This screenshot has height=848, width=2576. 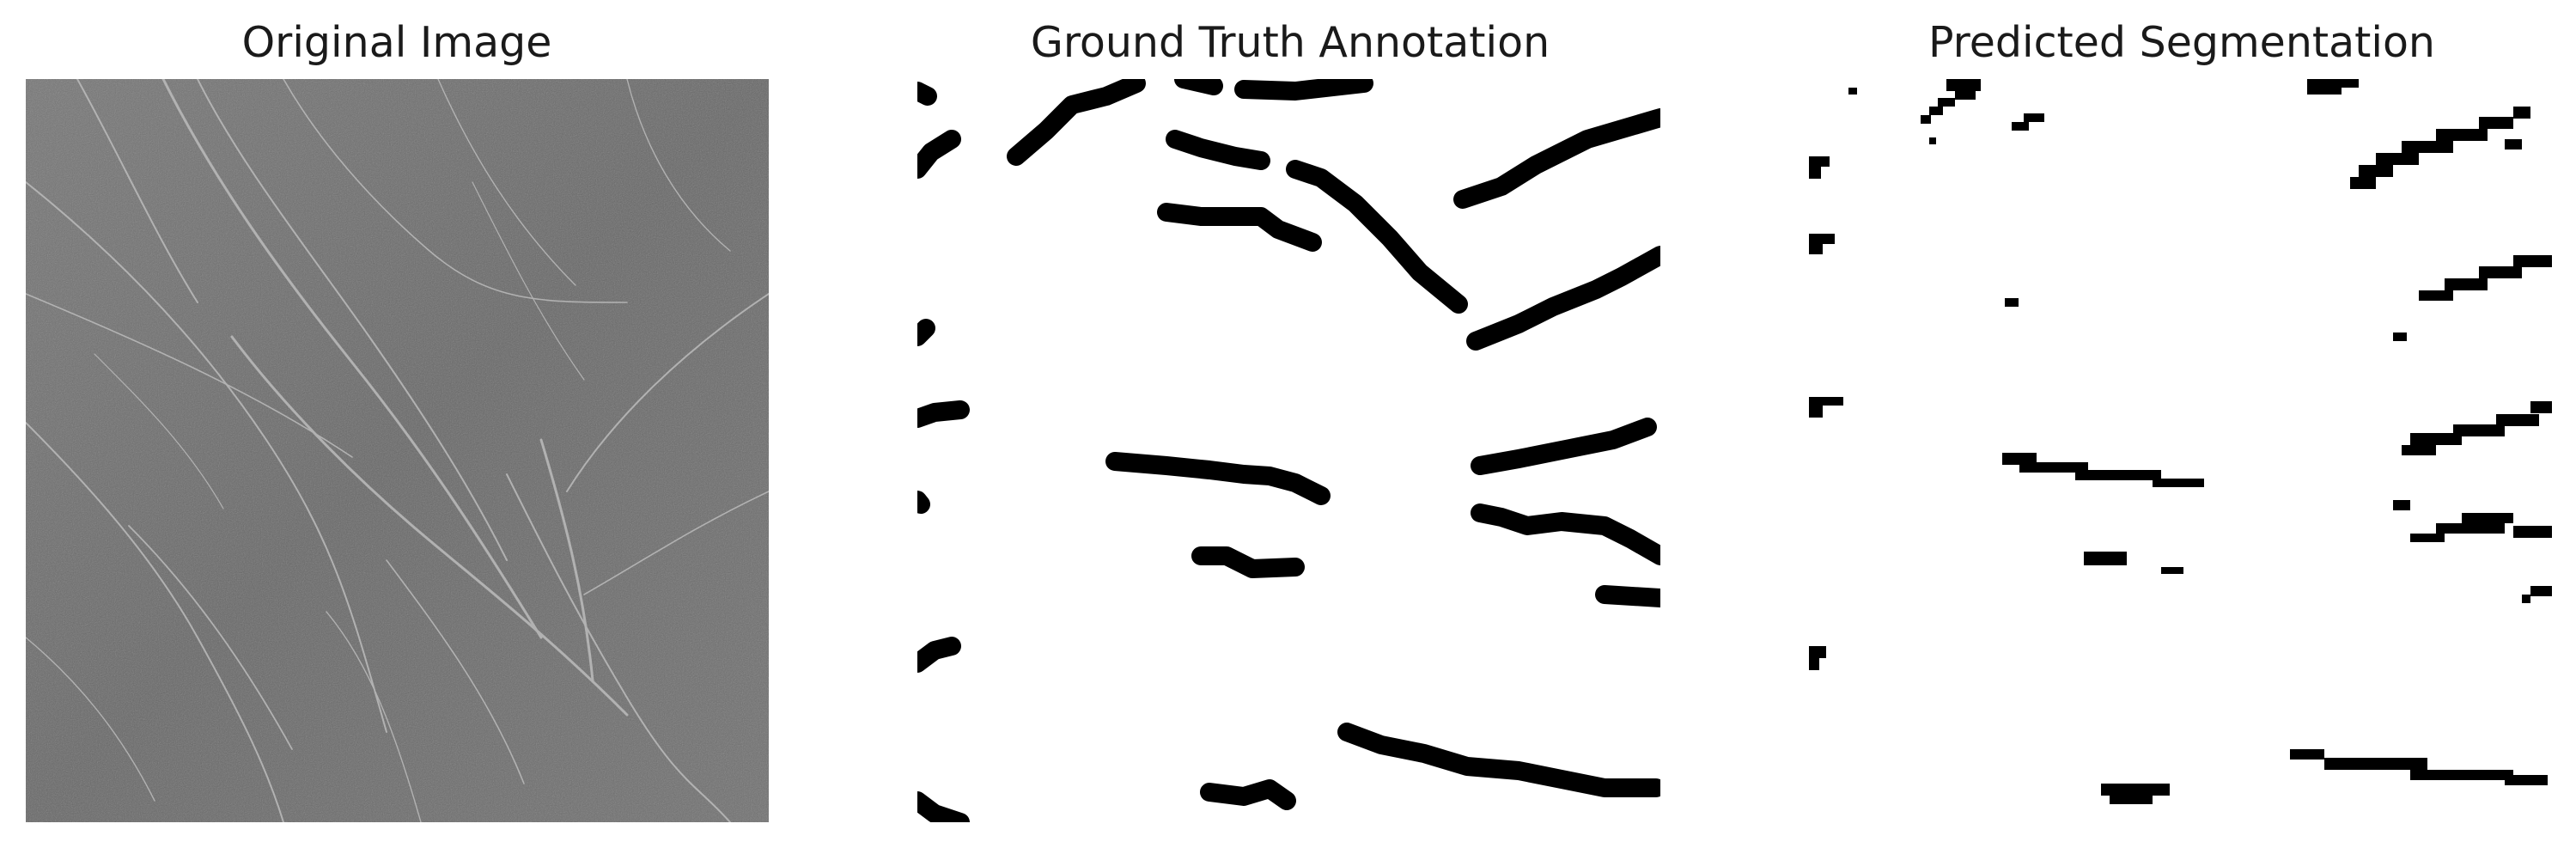 What do you see at coordinates (2181, 42) in the screenshot?
I see `panel-title: Predicted Segmentation` at bounding box center [2181, 42].